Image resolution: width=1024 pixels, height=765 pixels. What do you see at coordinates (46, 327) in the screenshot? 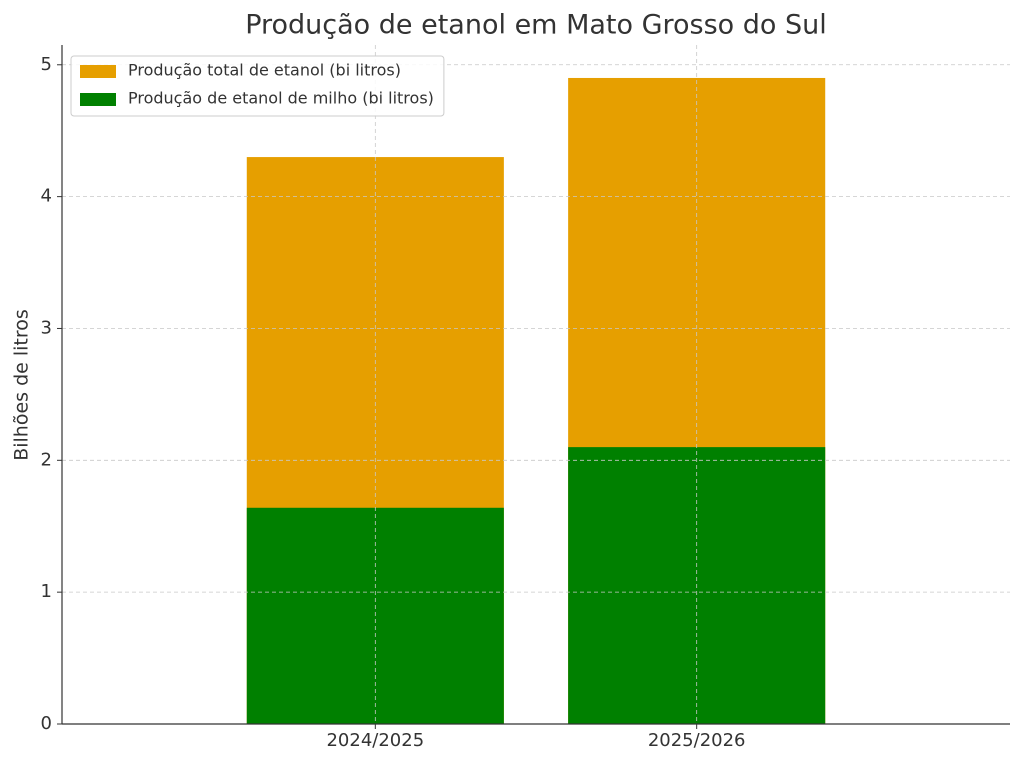
I see `y-tick-label: 3` at bounding box center [46, 327].